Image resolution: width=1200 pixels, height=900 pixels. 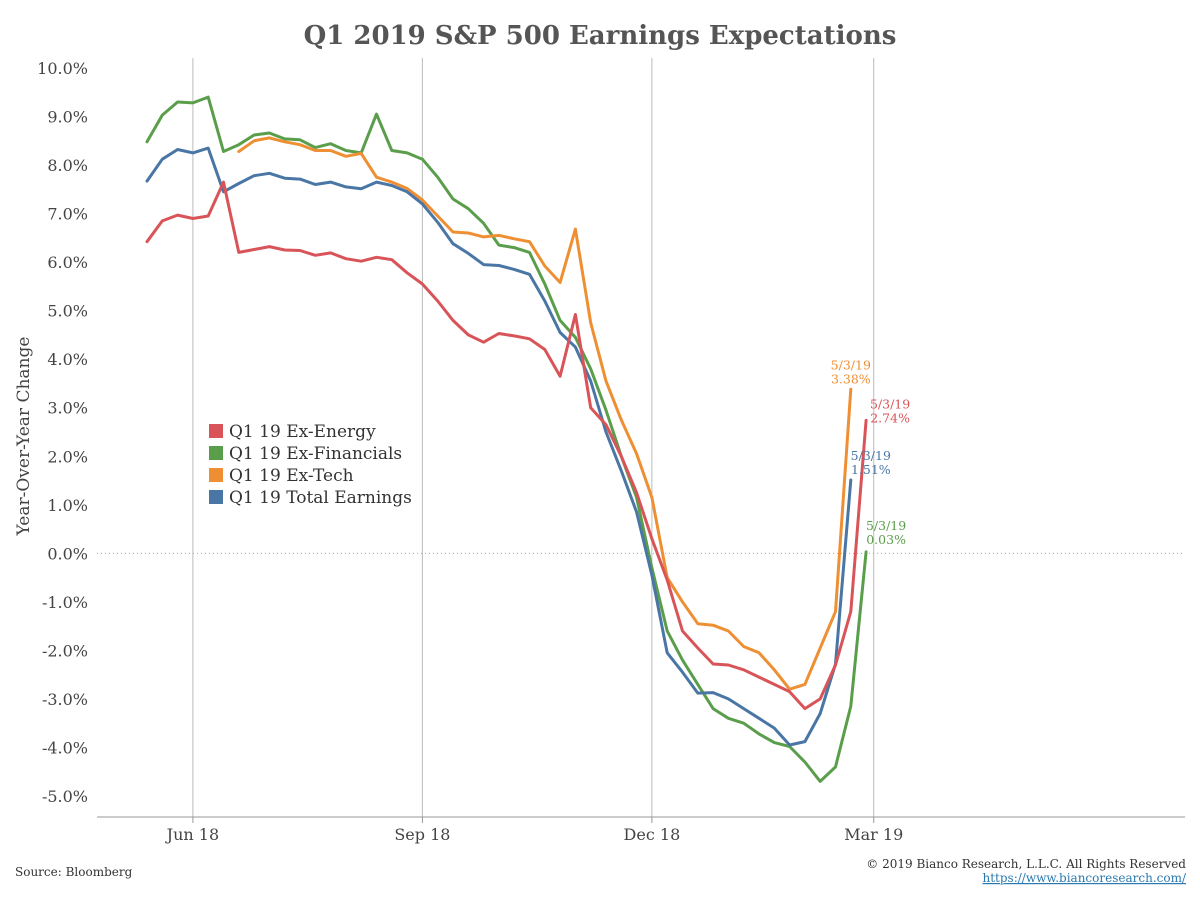 What do you see at coordinates (851, 378) in the screenshot?
I see `end-label-value: 3.38%` at bounding box center [851, 378].